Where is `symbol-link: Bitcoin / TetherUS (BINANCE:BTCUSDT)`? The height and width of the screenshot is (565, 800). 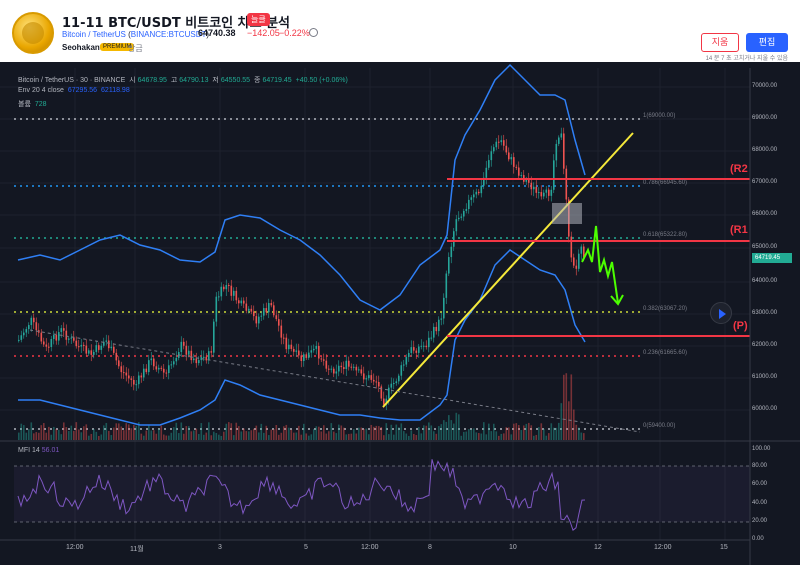 symbol-link: Bitcoin / TetherUS (BINANCE:BTCUSDT) is located at coordinates (136, 34).